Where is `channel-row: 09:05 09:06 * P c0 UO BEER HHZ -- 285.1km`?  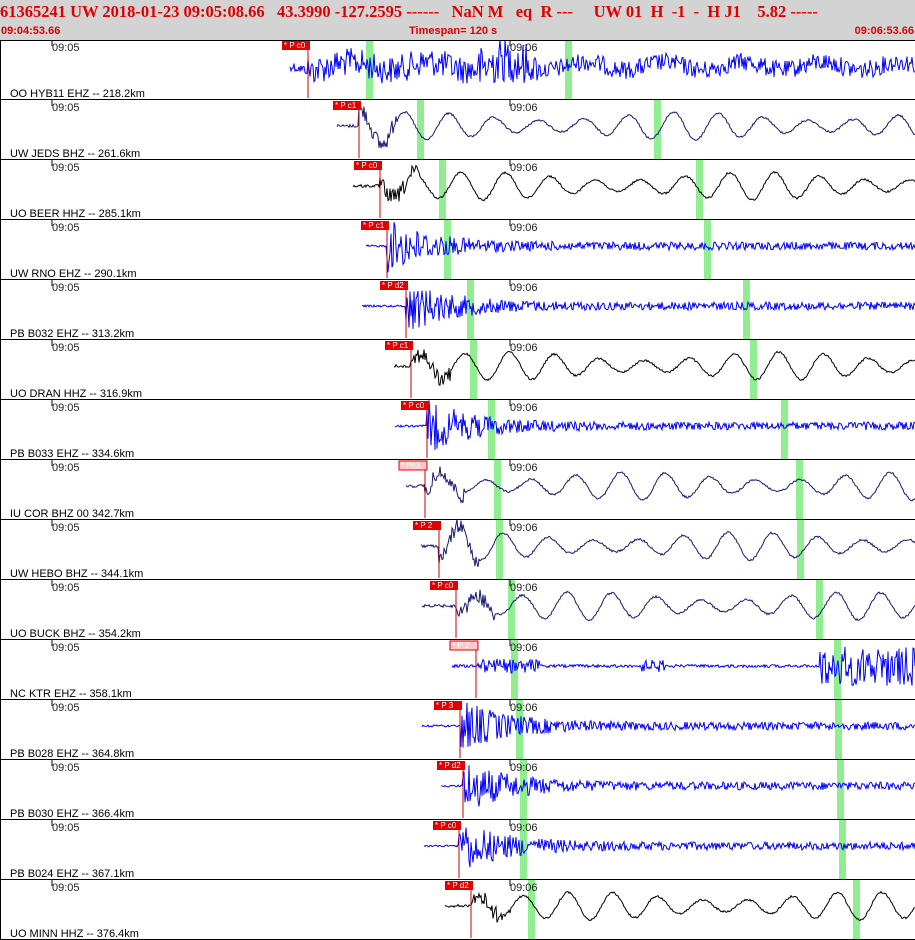 channel-row: 09:05 09:06 * P c0 UO BEER HHZ -- 285.1km is located at coordinates (457, 190).